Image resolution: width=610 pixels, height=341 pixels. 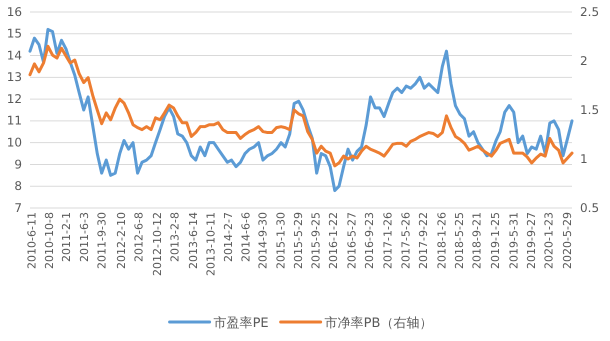 I want to click on y-tick-label: 14, so click(x=14, y=55).